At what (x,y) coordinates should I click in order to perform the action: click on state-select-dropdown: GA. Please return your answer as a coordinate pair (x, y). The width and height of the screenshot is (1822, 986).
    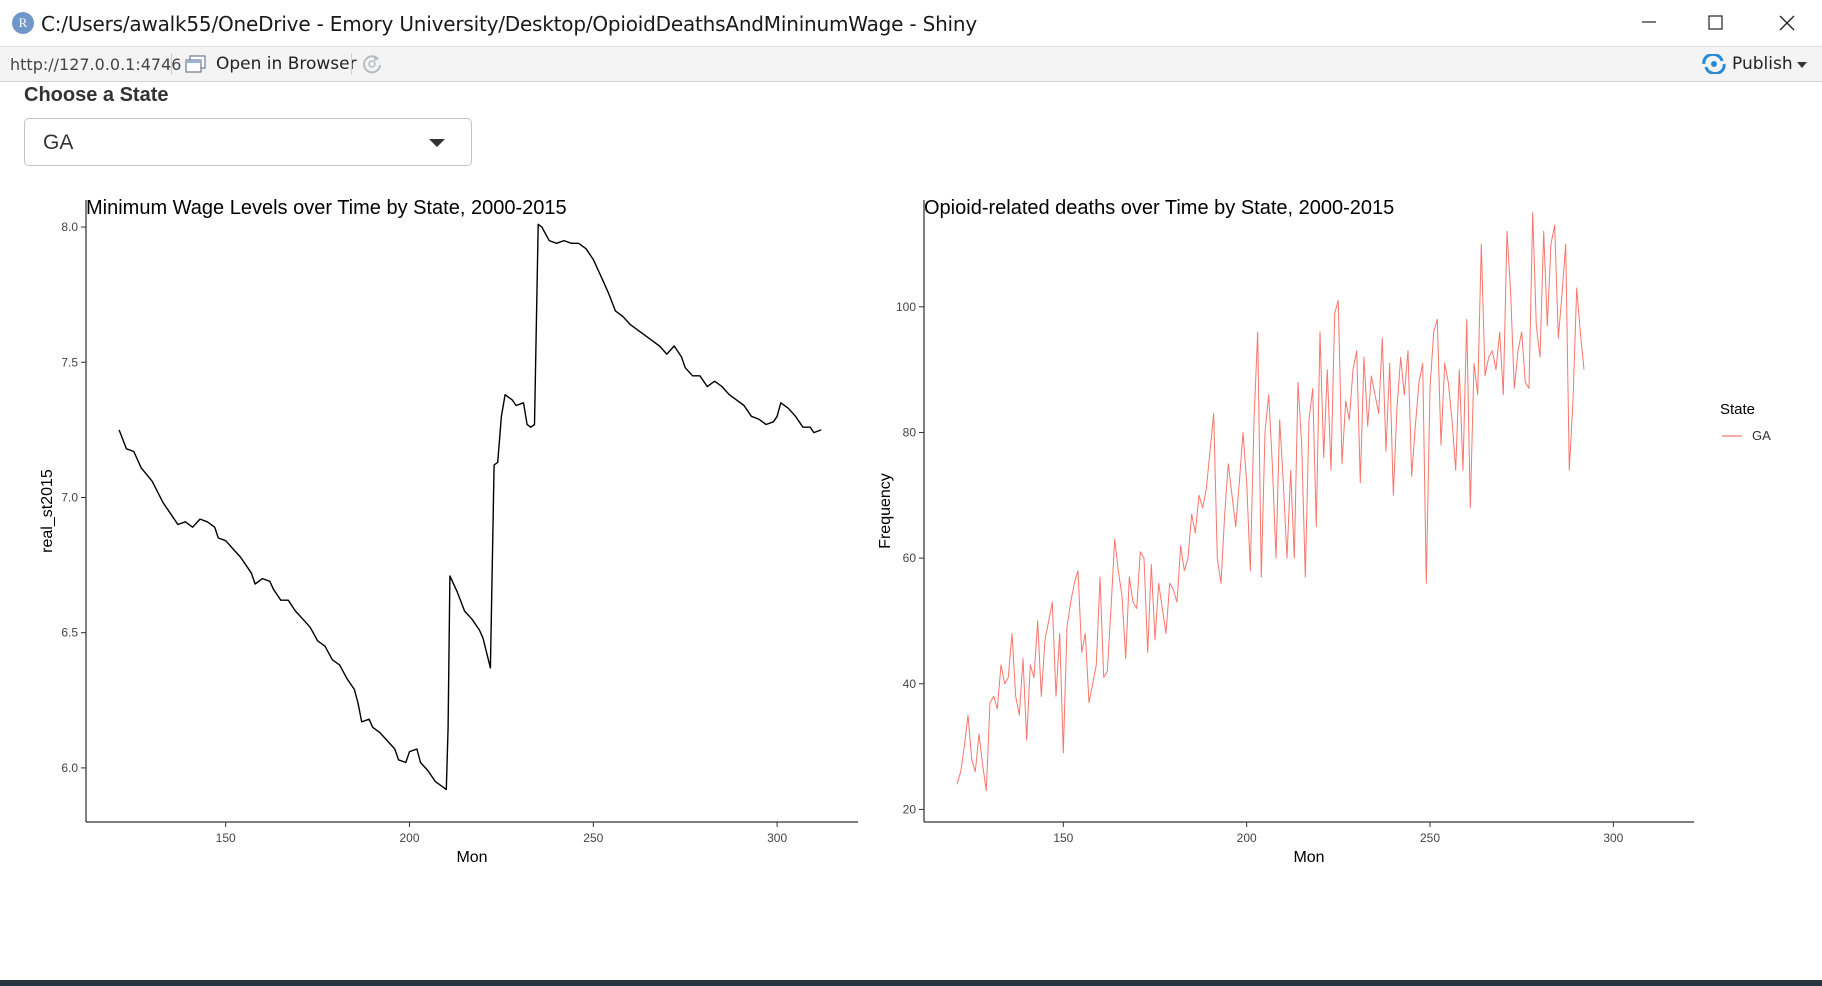
    Looking at the image, I should click on (248, 142).